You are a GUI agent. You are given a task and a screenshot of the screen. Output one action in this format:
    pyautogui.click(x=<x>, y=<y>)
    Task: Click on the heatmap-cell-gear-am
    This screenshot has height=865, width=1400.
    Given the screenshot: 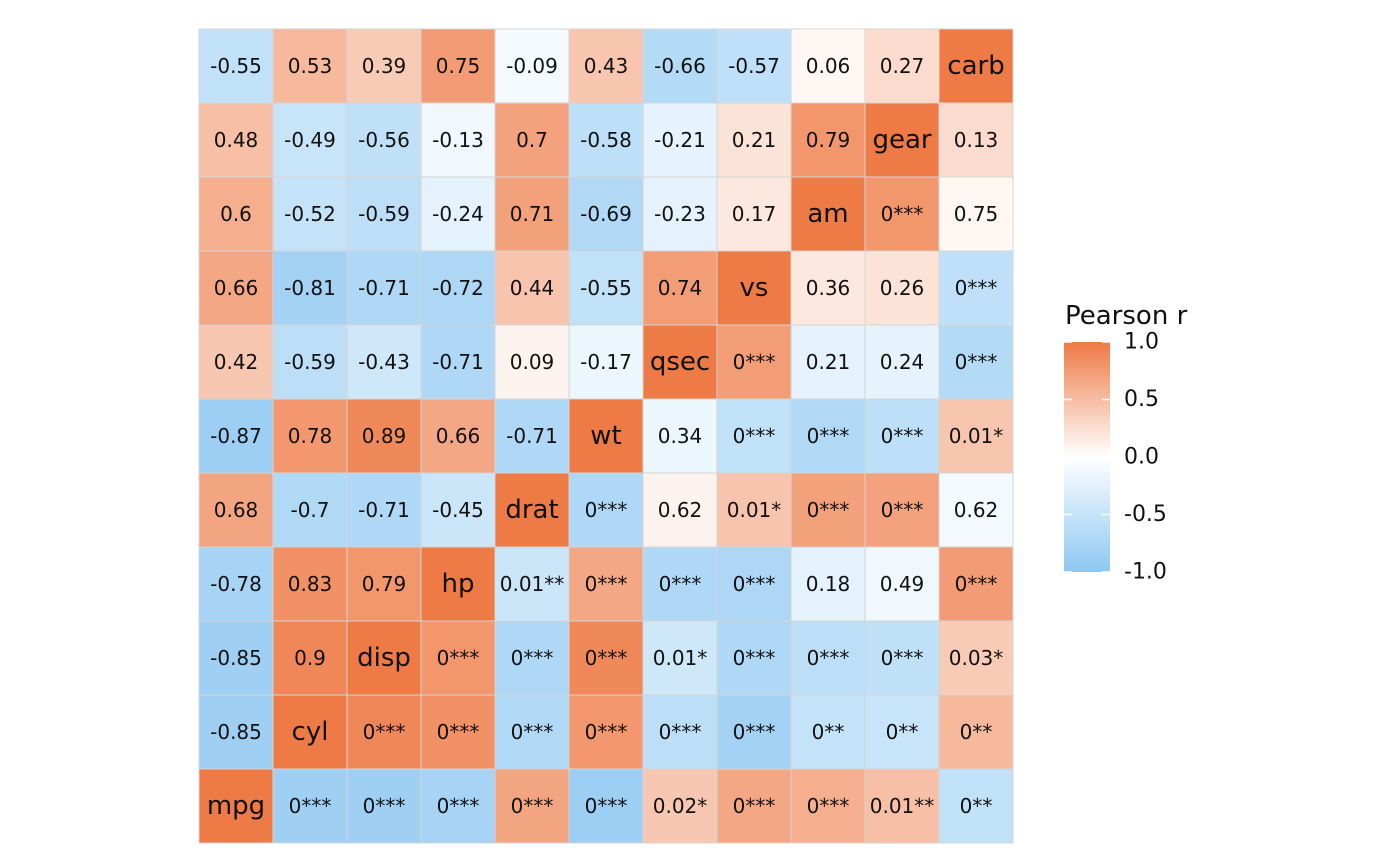 What is the action you would take?
    pyautogui.click(x=828, y=140)
    